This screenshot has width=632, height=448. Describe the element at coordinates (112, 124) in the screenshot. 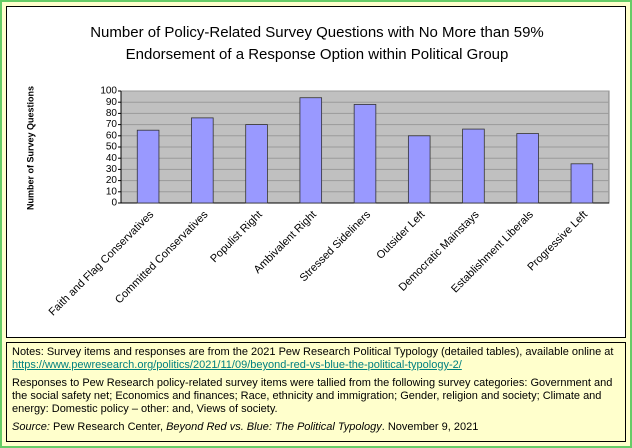

I see `y-tick-label: 70` at that location.